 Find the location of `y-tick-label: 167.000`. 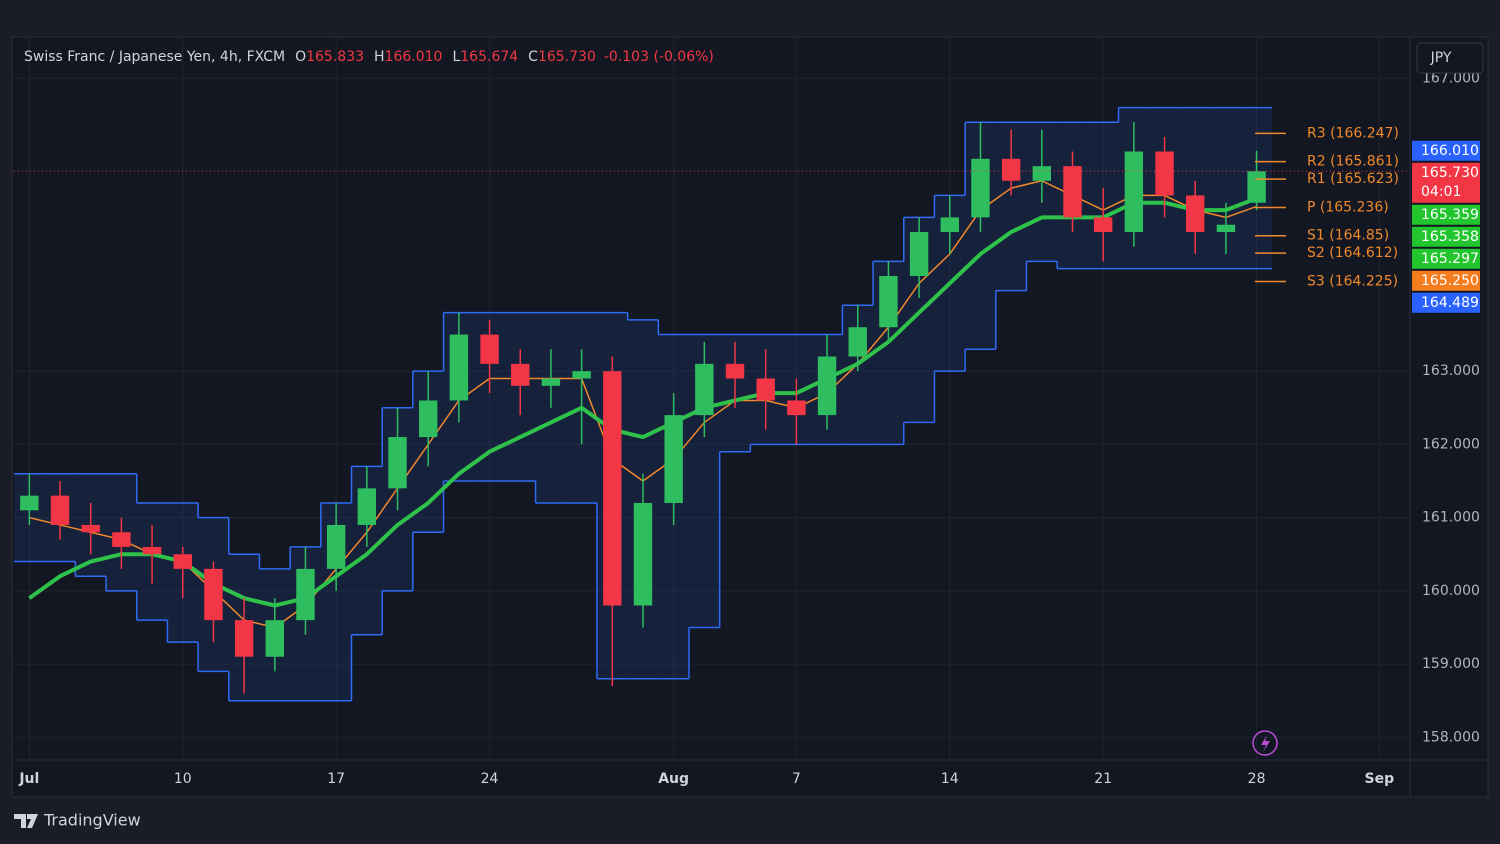

y-tick-label: 167.000 is located at coordinates (1451, 78).